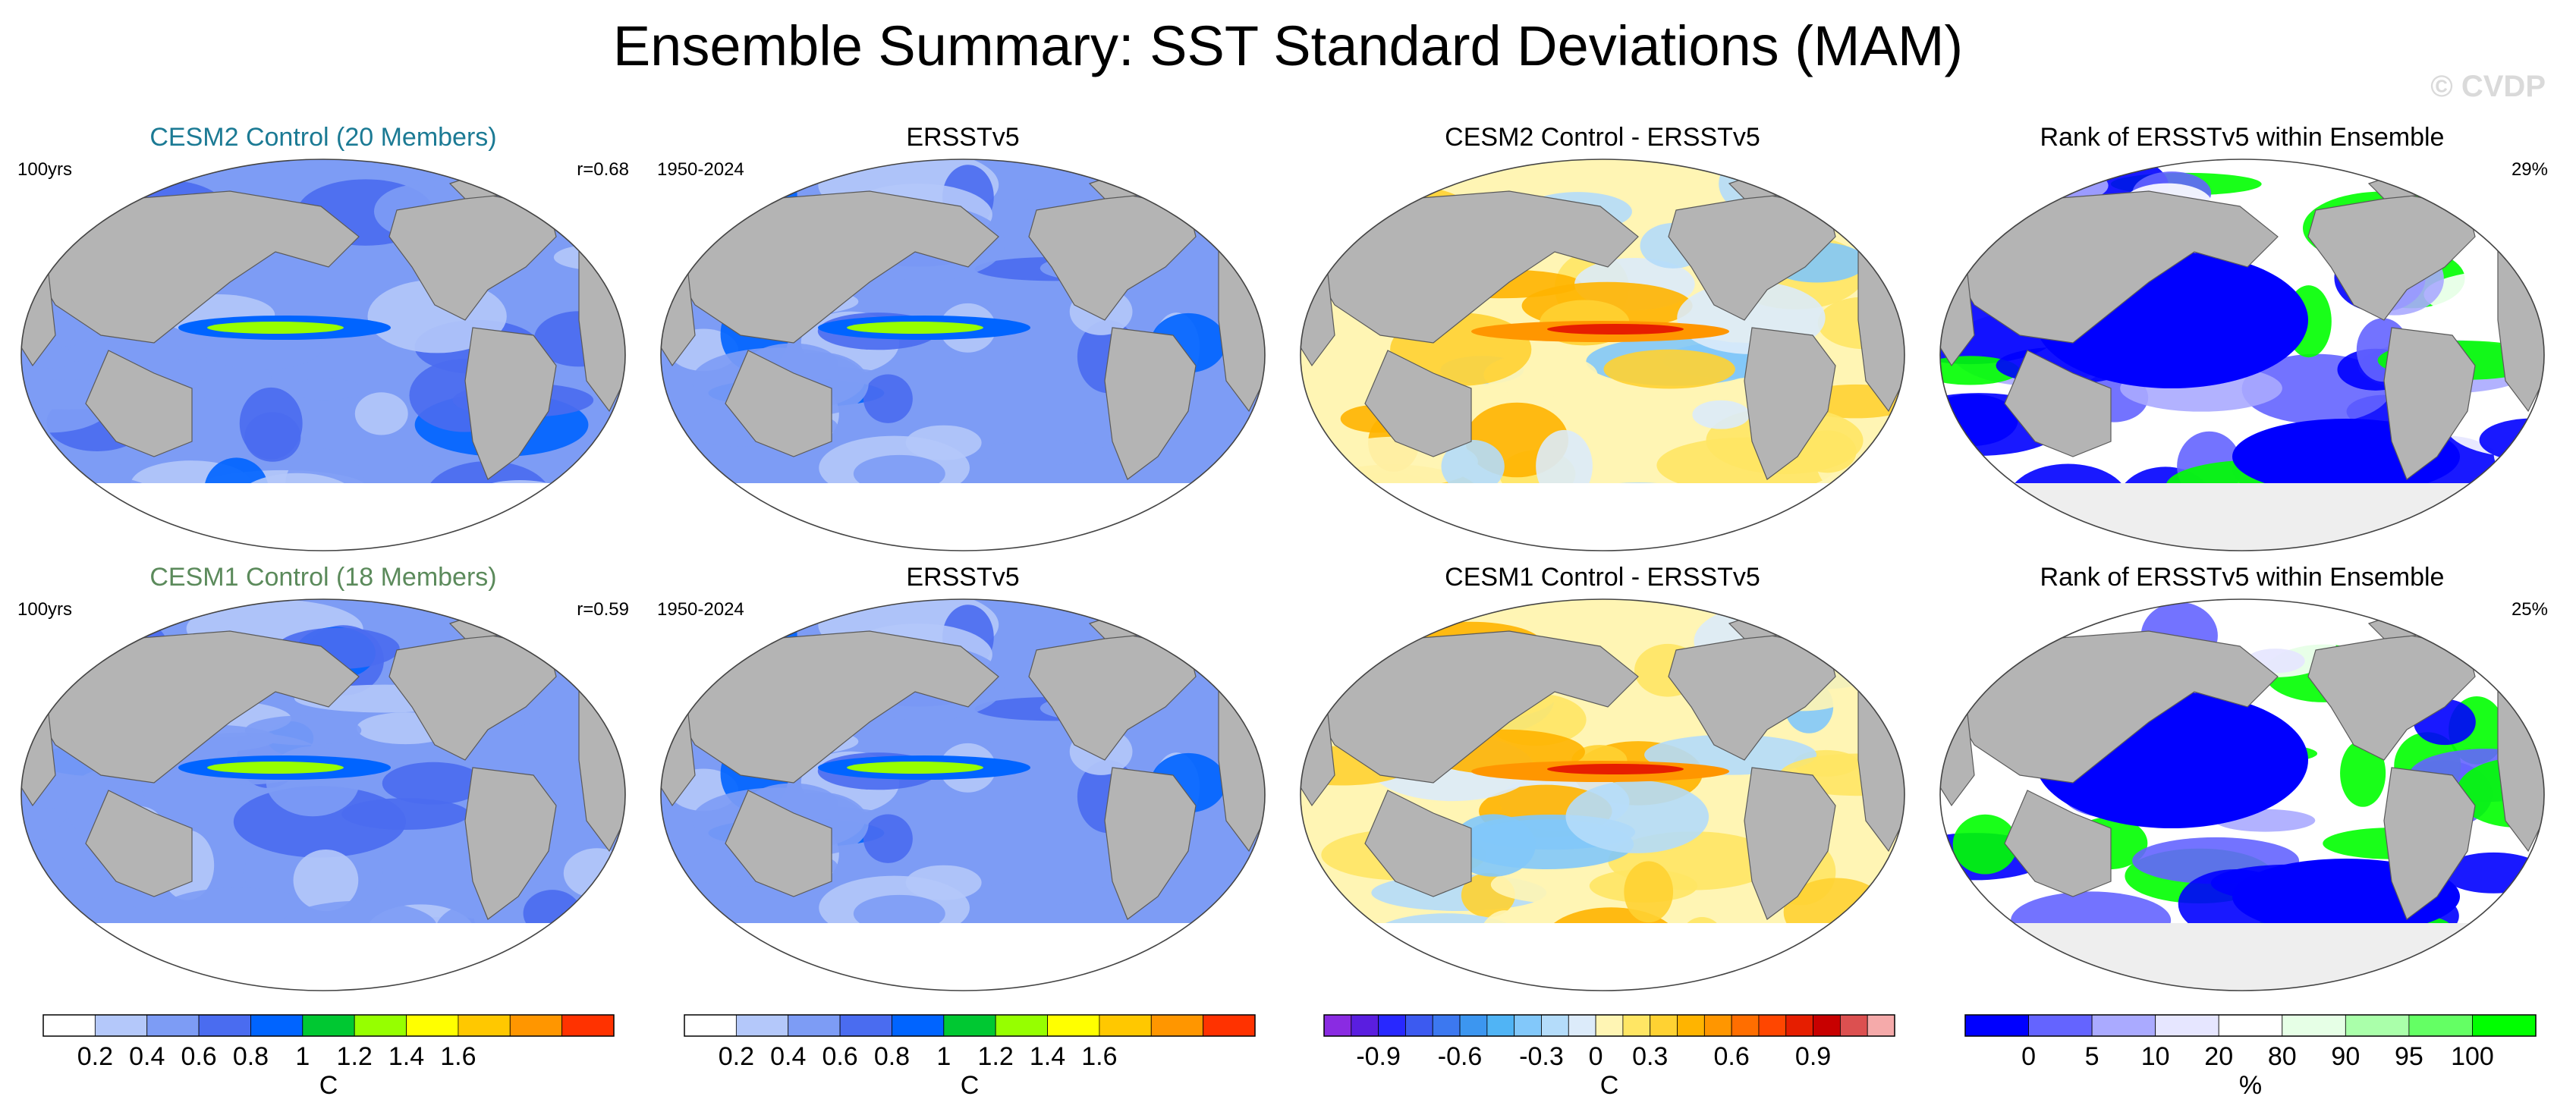 The image size is (2576, 1115). Describe the element at coordinates (323, 137) in the screenshot. I see `panel-title: CESM2 Control (20 Members)` at that location.